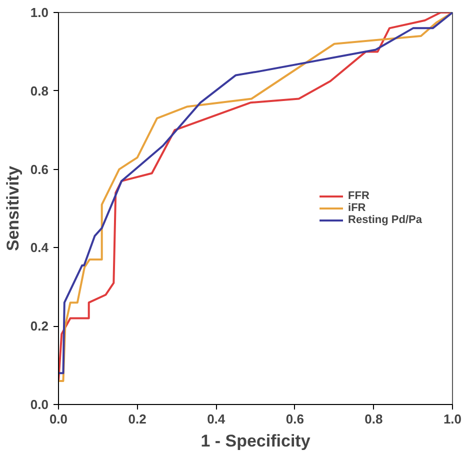 This screenshot has height=455, width=468. Describe the element at coordinates (359, 196) in the screenshot. I see `legend-label: FFR` at that location.